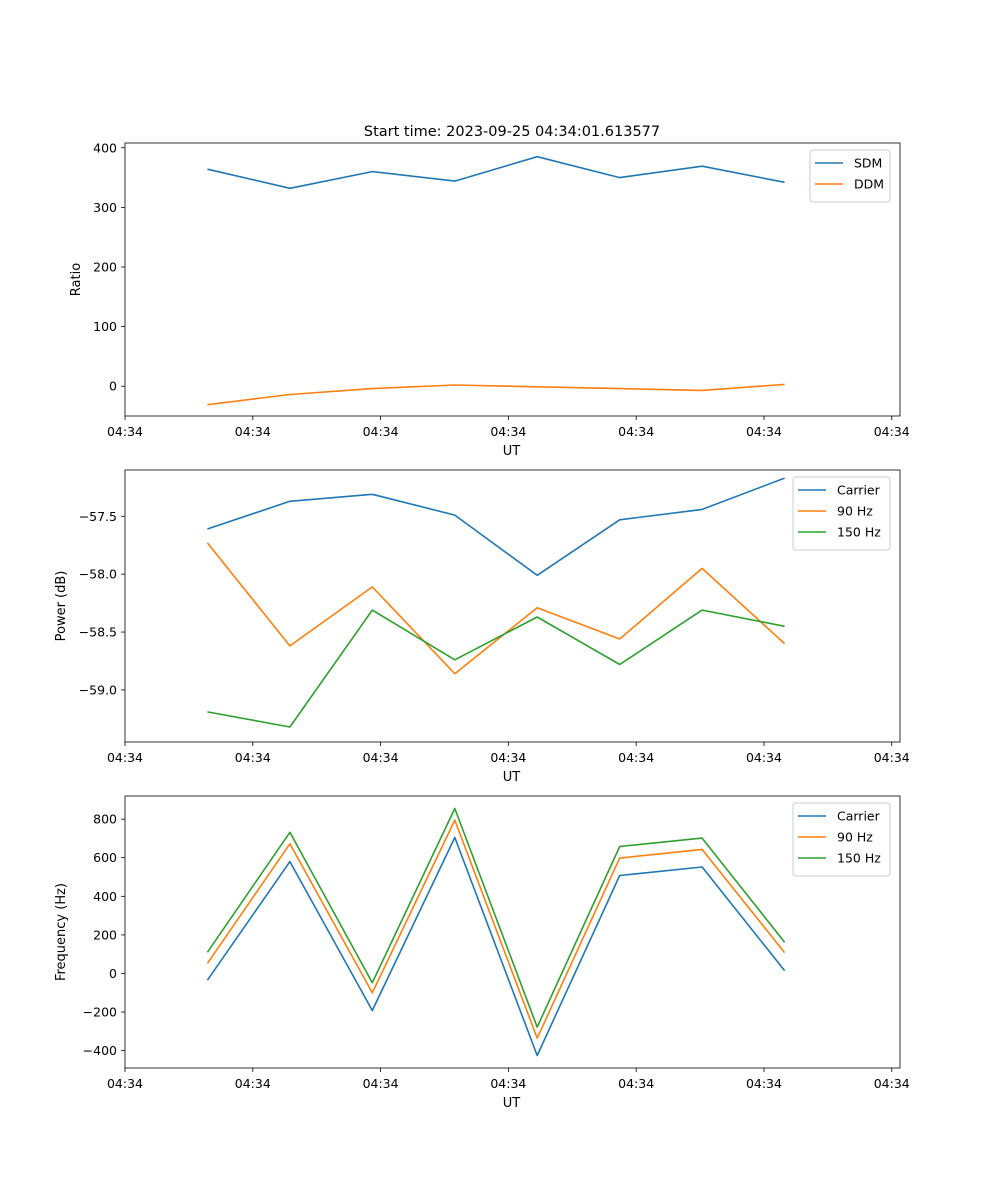 This screenshot has height=1200, width=1000. I want to click on power-legend-label-90-hz: 90 Hz, so click(855, 511).